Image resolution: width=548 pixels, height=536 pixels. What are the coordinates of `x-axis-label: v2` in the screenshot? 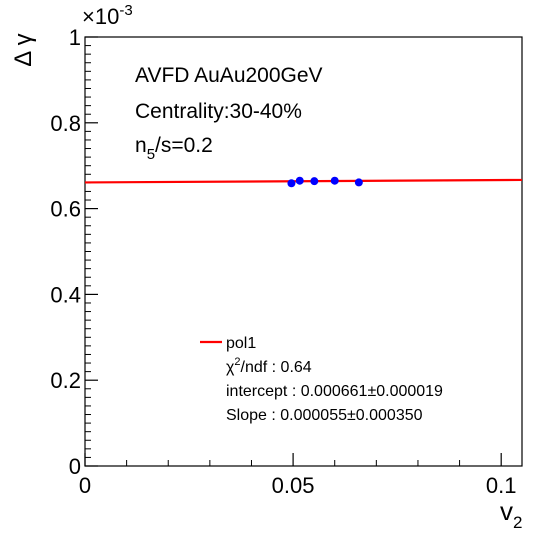 It's located at (511, 514).